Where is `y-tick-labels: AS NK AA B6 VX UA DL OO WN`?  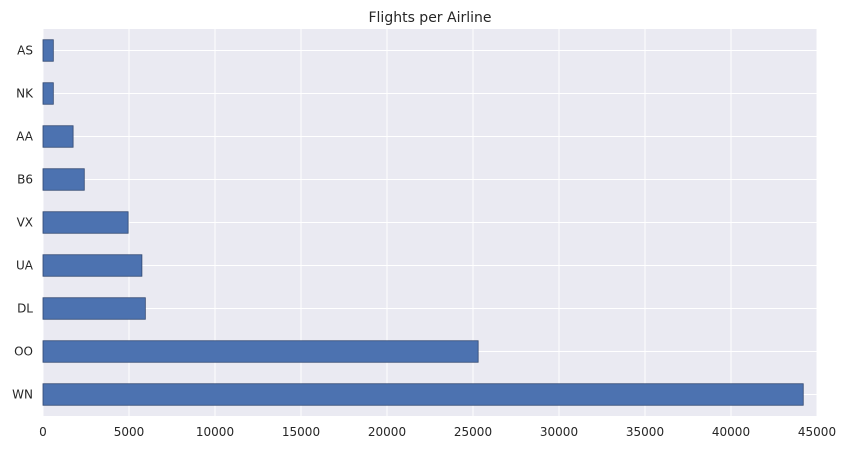
y-tick-labels: AS NK AA B6 VX UA DL OO WN is located at coordinates (23, 223).